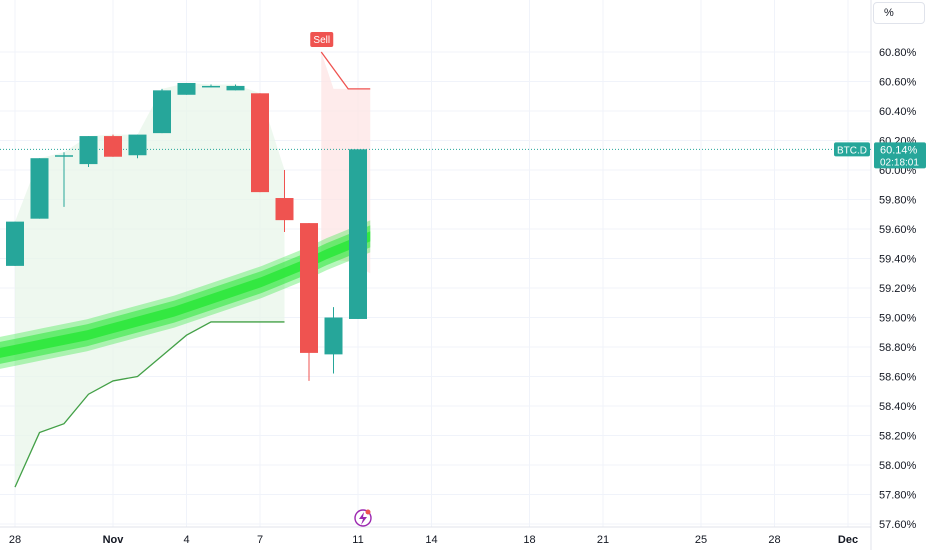 The image size is (932, 550). What do you see at coordinates (357, 540) in the screenshot?
I see `x-tick-label: 11` at bounding box center [357, 540].